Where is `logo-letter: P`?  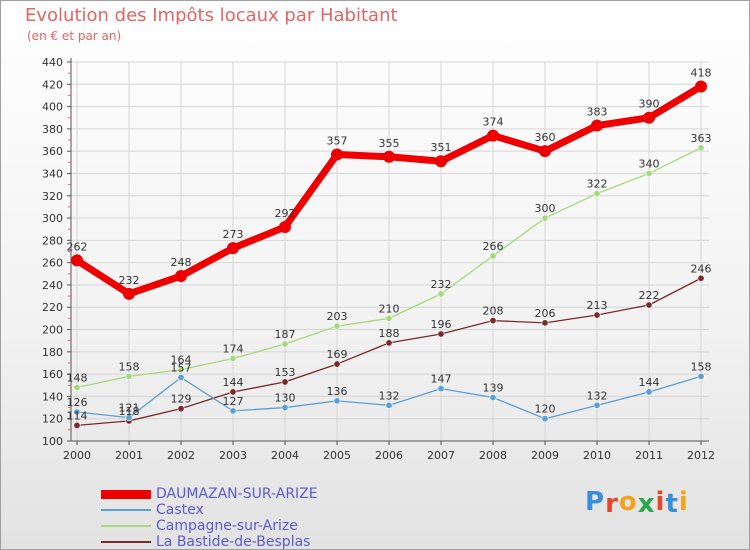 logo-letter: P is located at coordinates (595, 502).